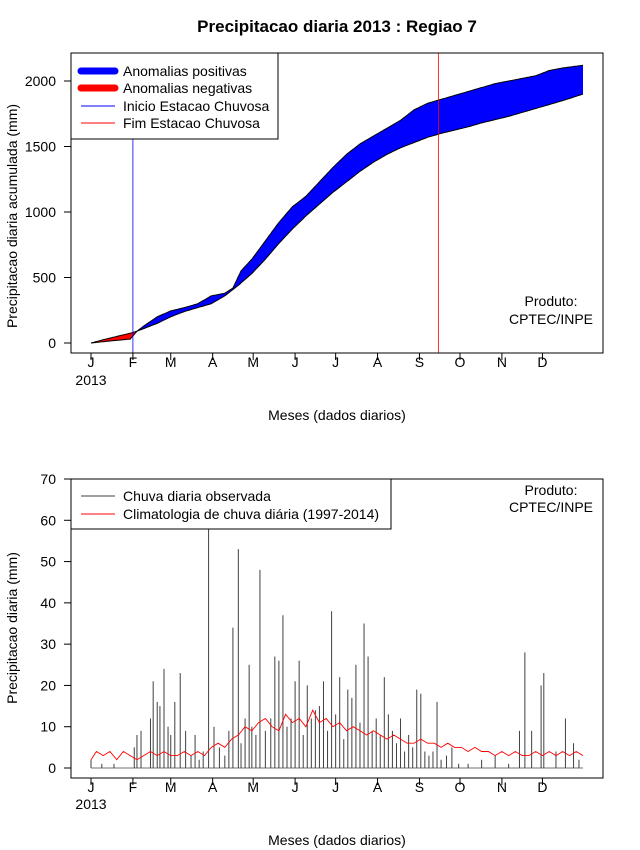 The width and height of the screenshot is (640, 850). What do you see at coordinates (40, 212) in the screenshot?
I see `accumulated-y-tick-label: 1000` at bounding box center [40, 212].